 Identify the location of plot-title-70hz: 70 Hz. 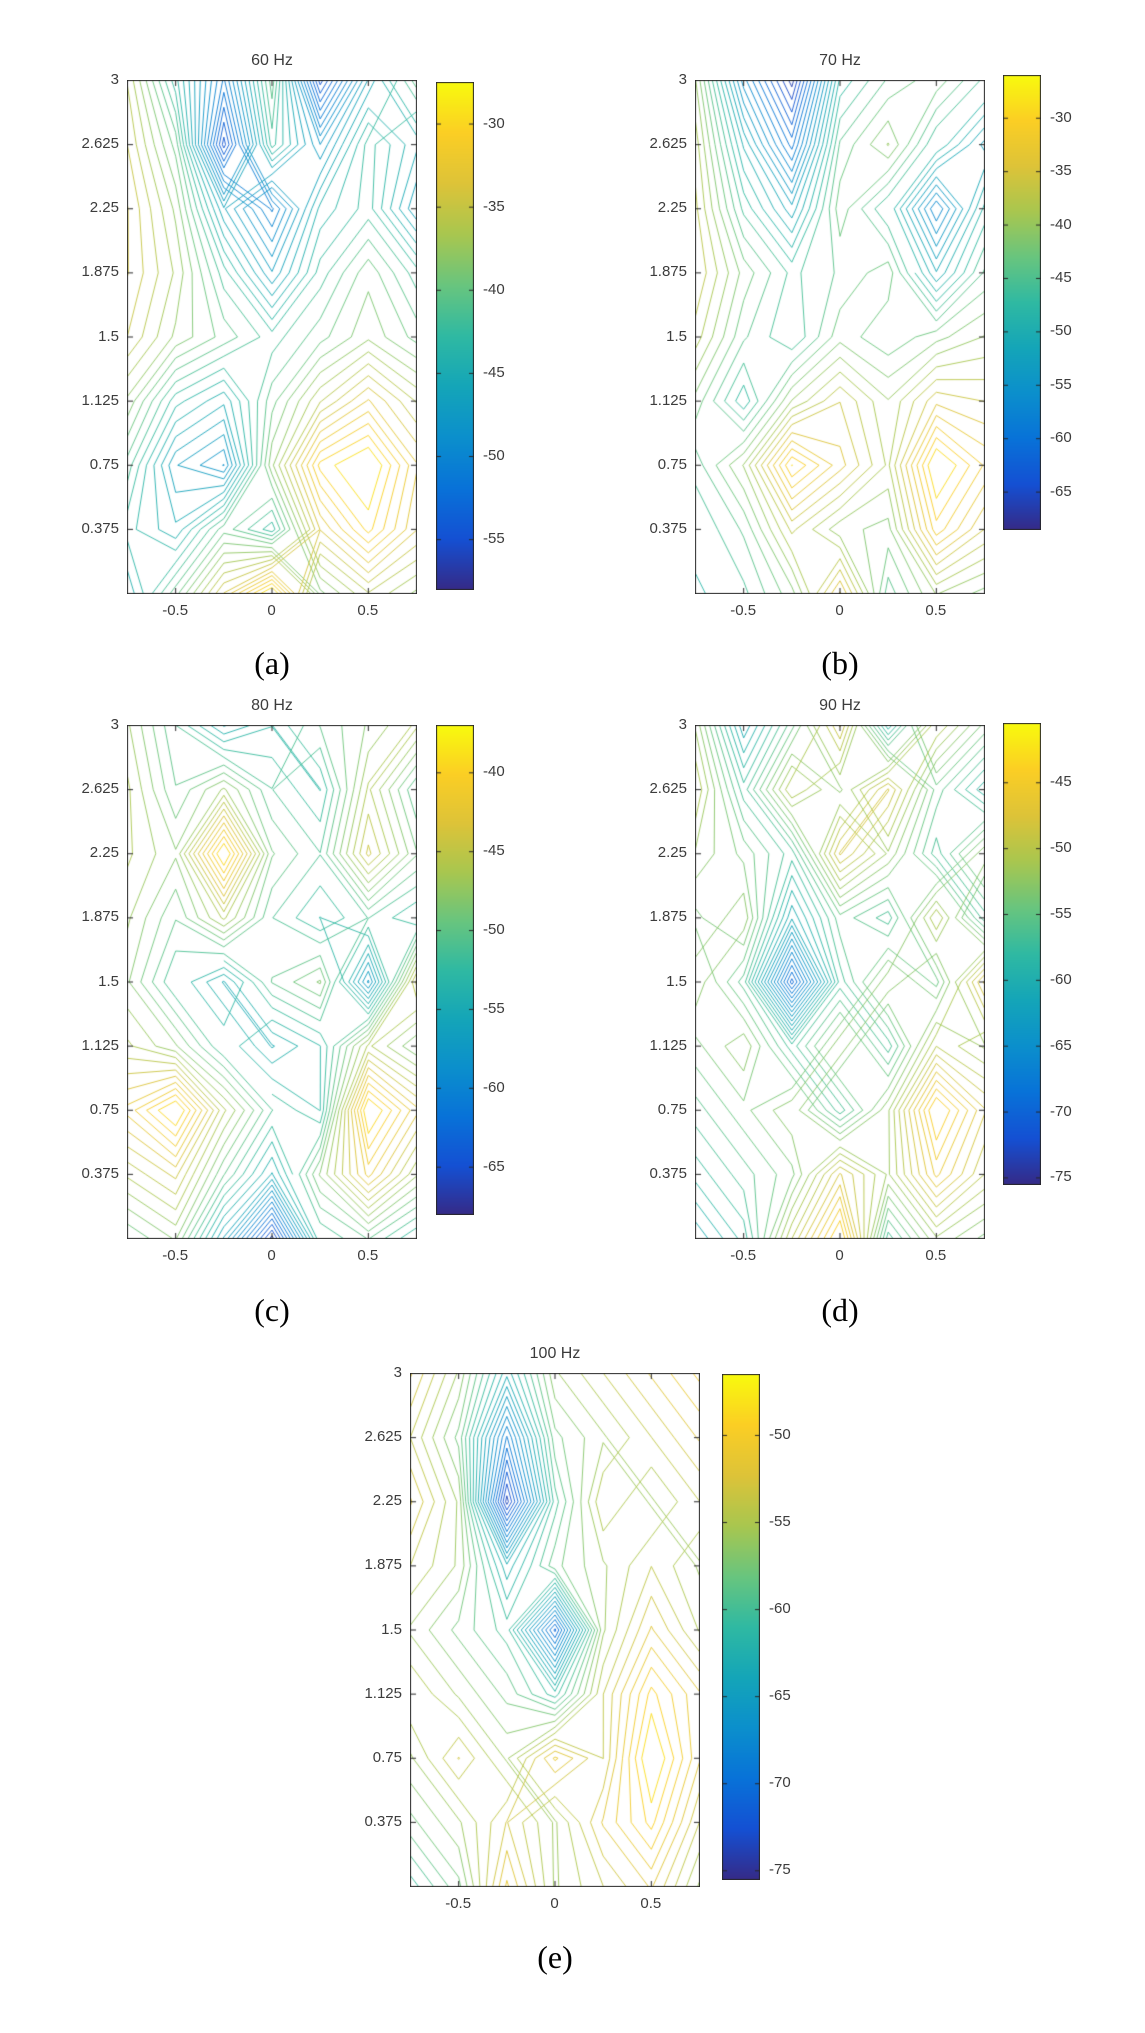
(840, 60).